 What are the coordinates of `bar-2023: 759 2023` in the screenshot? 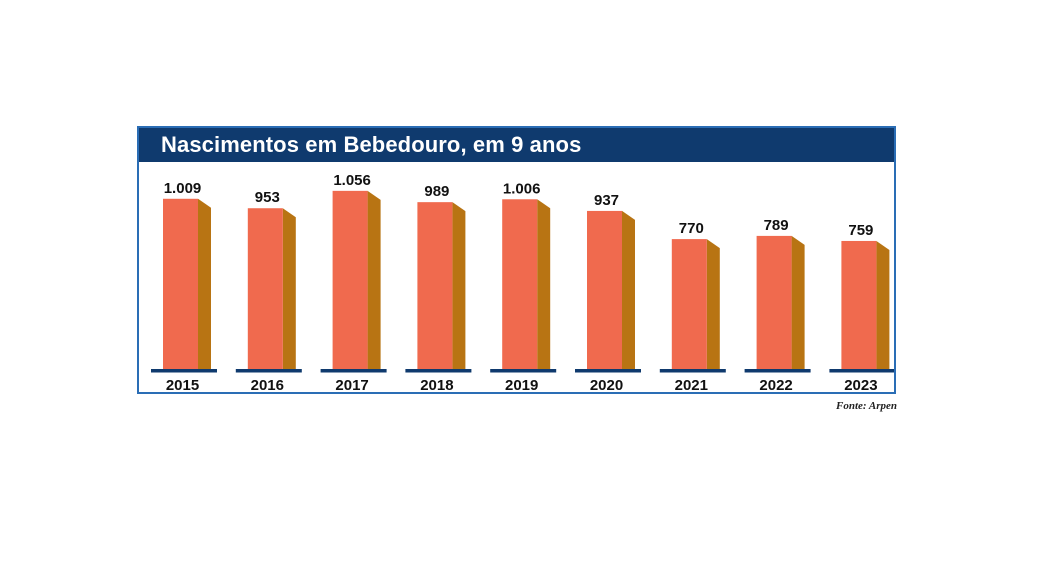 It's located at (861, 307).